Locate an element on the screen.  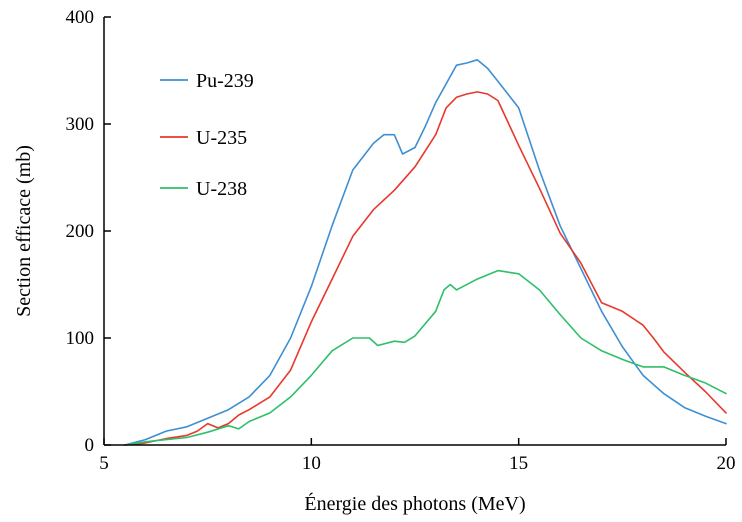
x-tick-label: 10 is located at coordinates (311, 463).